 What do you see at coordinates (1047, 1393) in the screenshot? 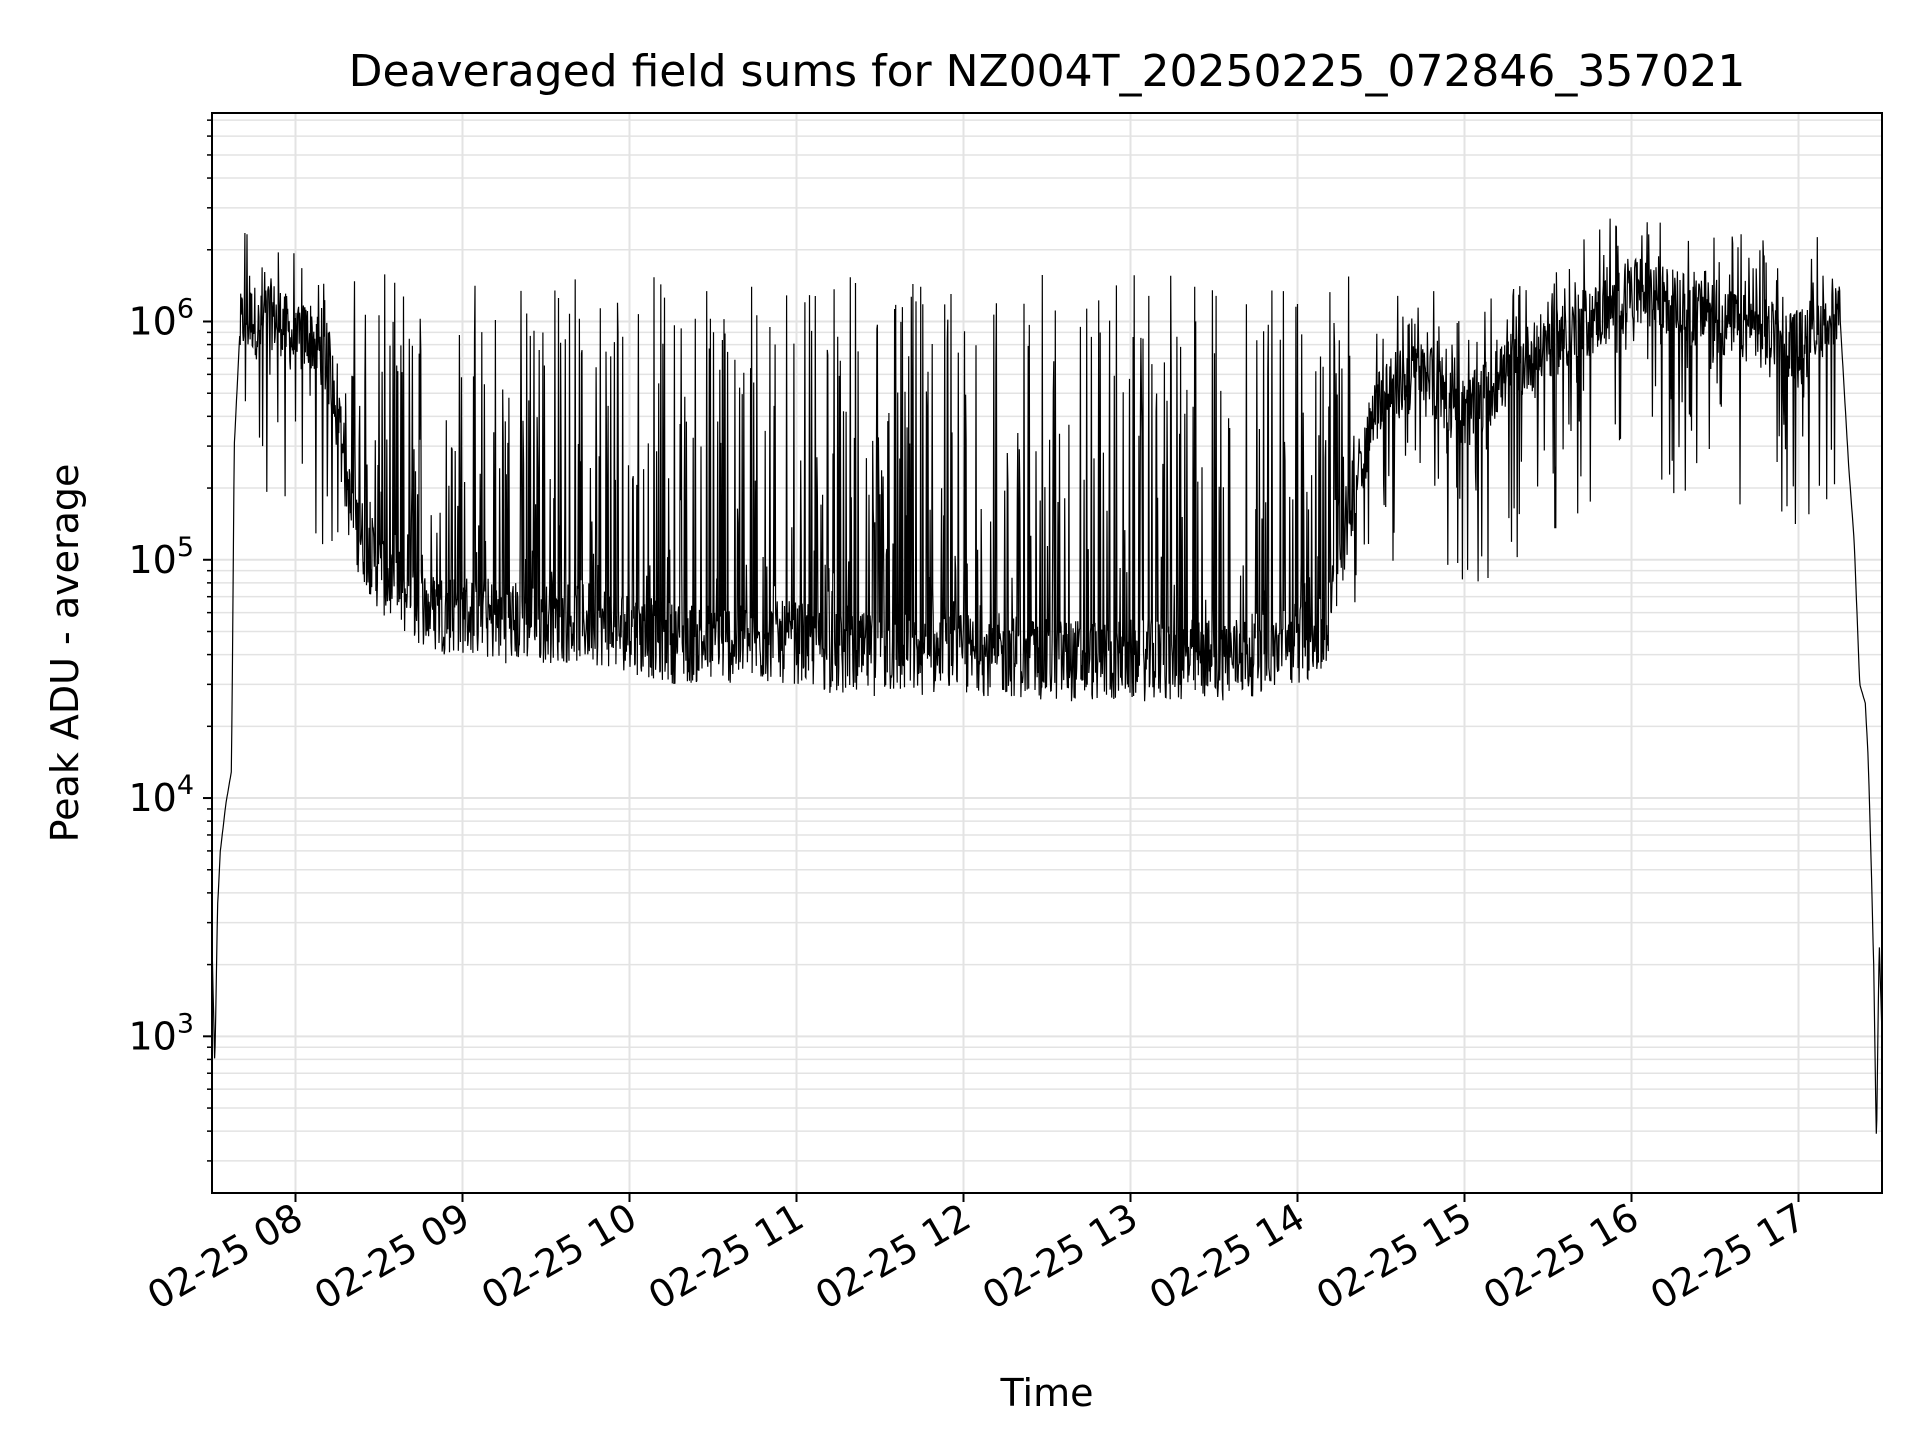
I see `x-axis-label: Time` at bounding box center [1047, 1393].